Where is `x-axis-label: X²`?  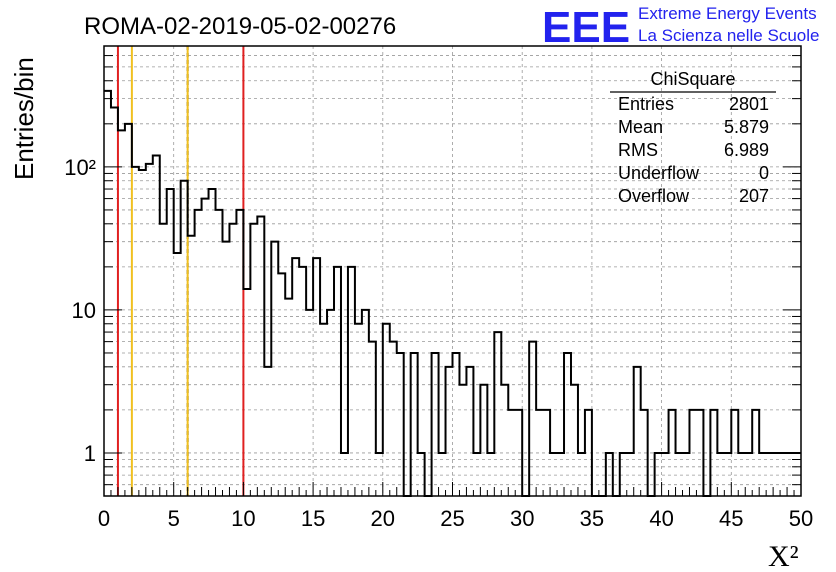 x-axis-label: X² is located at coordinates (783, 556).